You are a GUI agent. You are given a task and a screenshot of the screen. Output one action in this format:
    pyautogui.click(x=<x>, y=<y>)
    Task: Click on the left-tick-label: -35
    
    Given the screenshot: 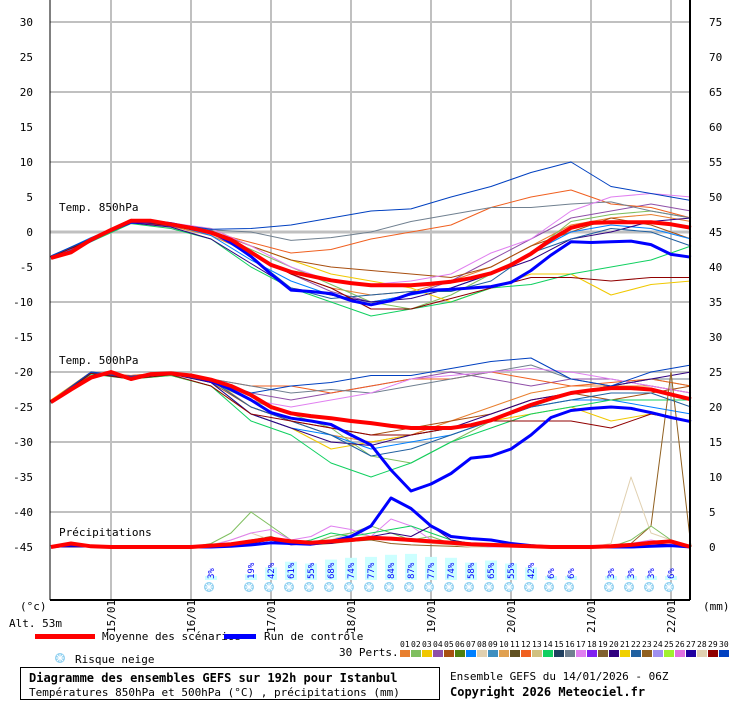 What is the action you would take?
    pyautogui.click(x=23, y=477)
    